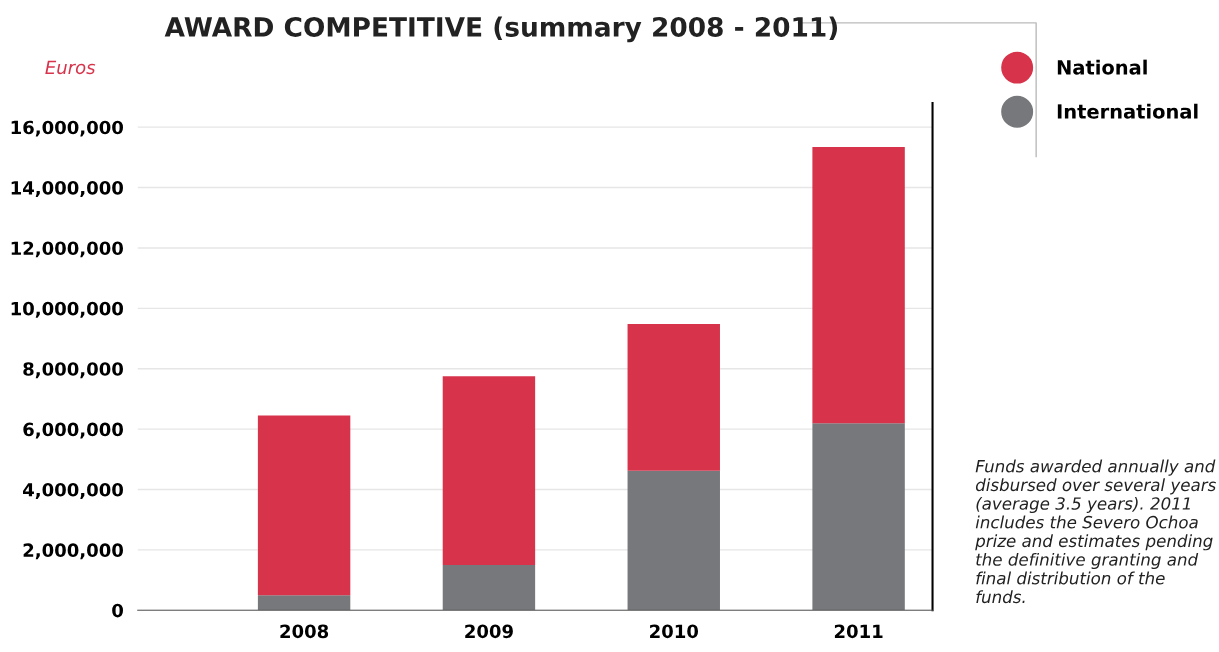 This screenshot has height=652, width=1219. What do you see at coordinates (73, 490) in the screenshot?
I see `y-tick-label: 4,000,000` at bounding box center [73, 490].